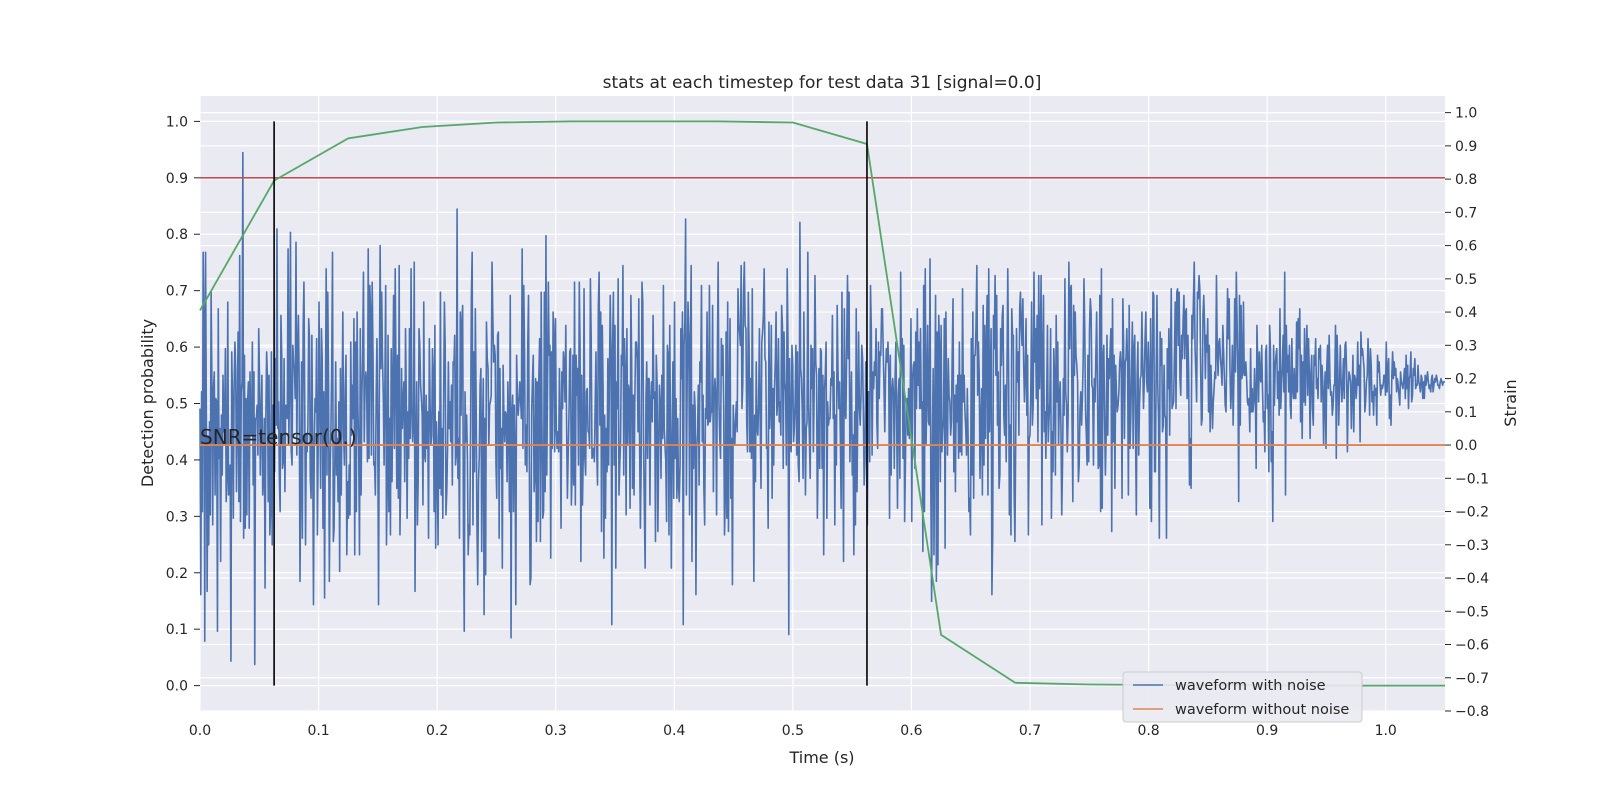 This screenshot has height=800, width=1600. Describe the element at coordinates (177, 574) in the screenshot. I see `y-tick-label-0-2: 0.2` at that location.